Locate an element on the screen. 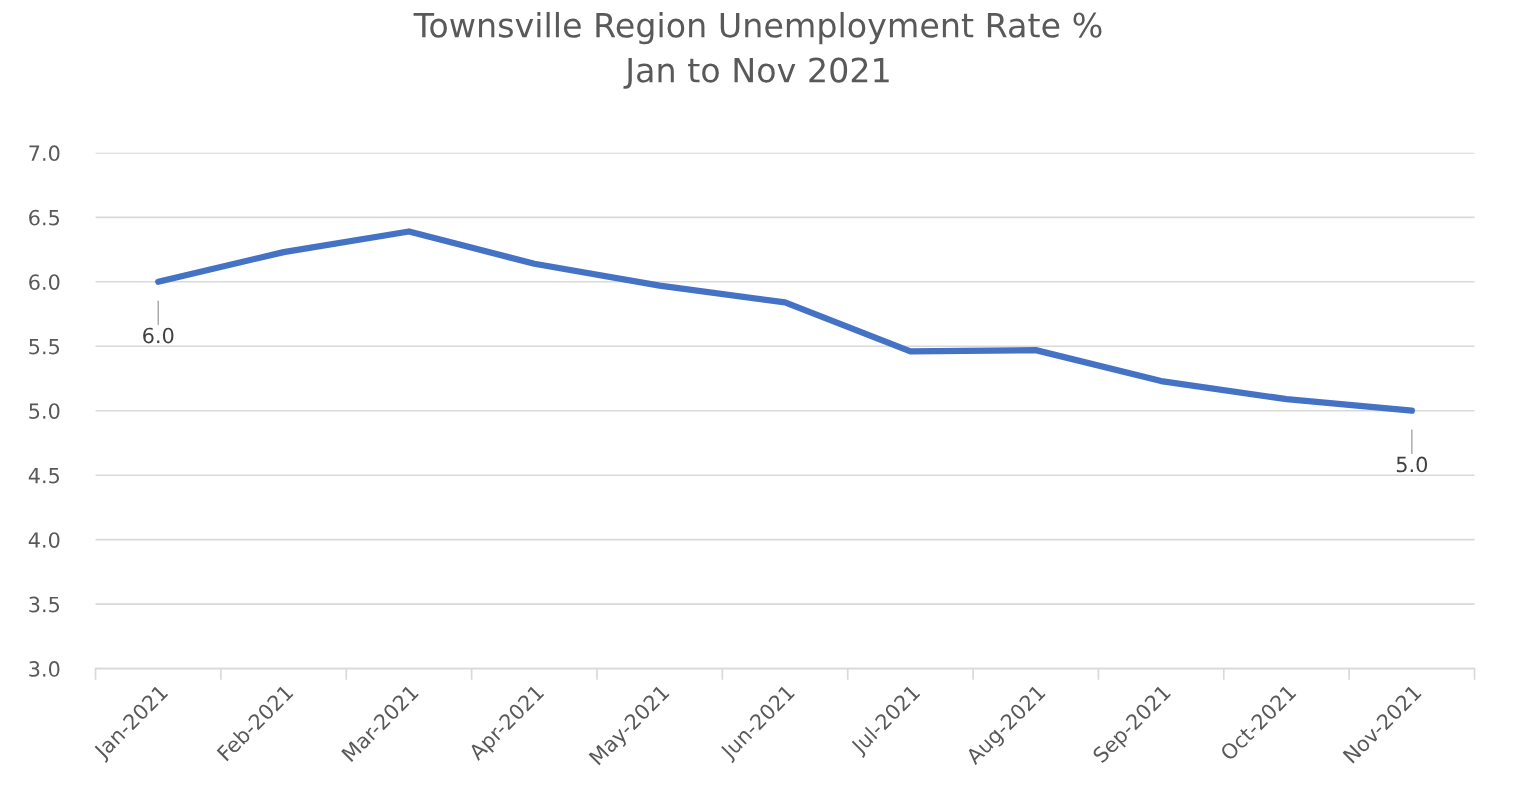 This screenshot has height=796, width=1517. y-tick-label: 4.5 is located at coordinates (44, 475).